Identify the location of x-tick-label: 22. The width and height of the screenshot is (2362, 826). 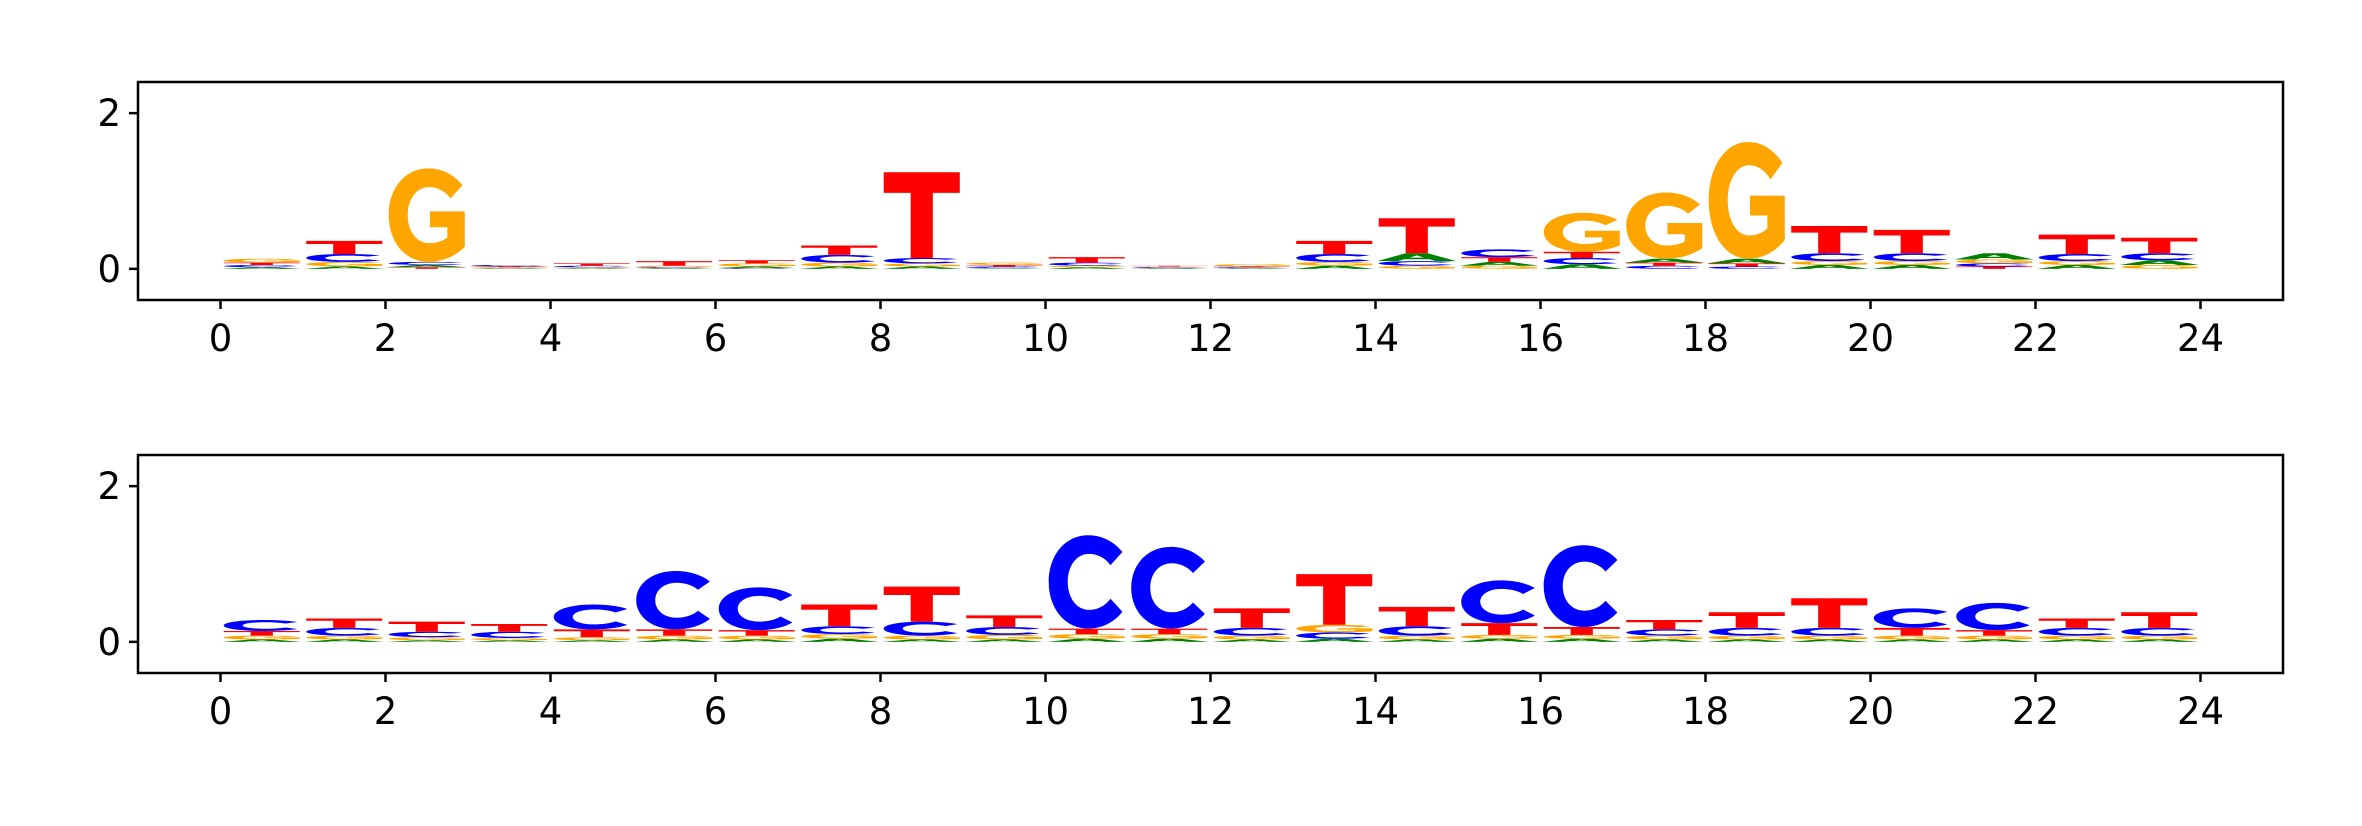
(2035, 338).